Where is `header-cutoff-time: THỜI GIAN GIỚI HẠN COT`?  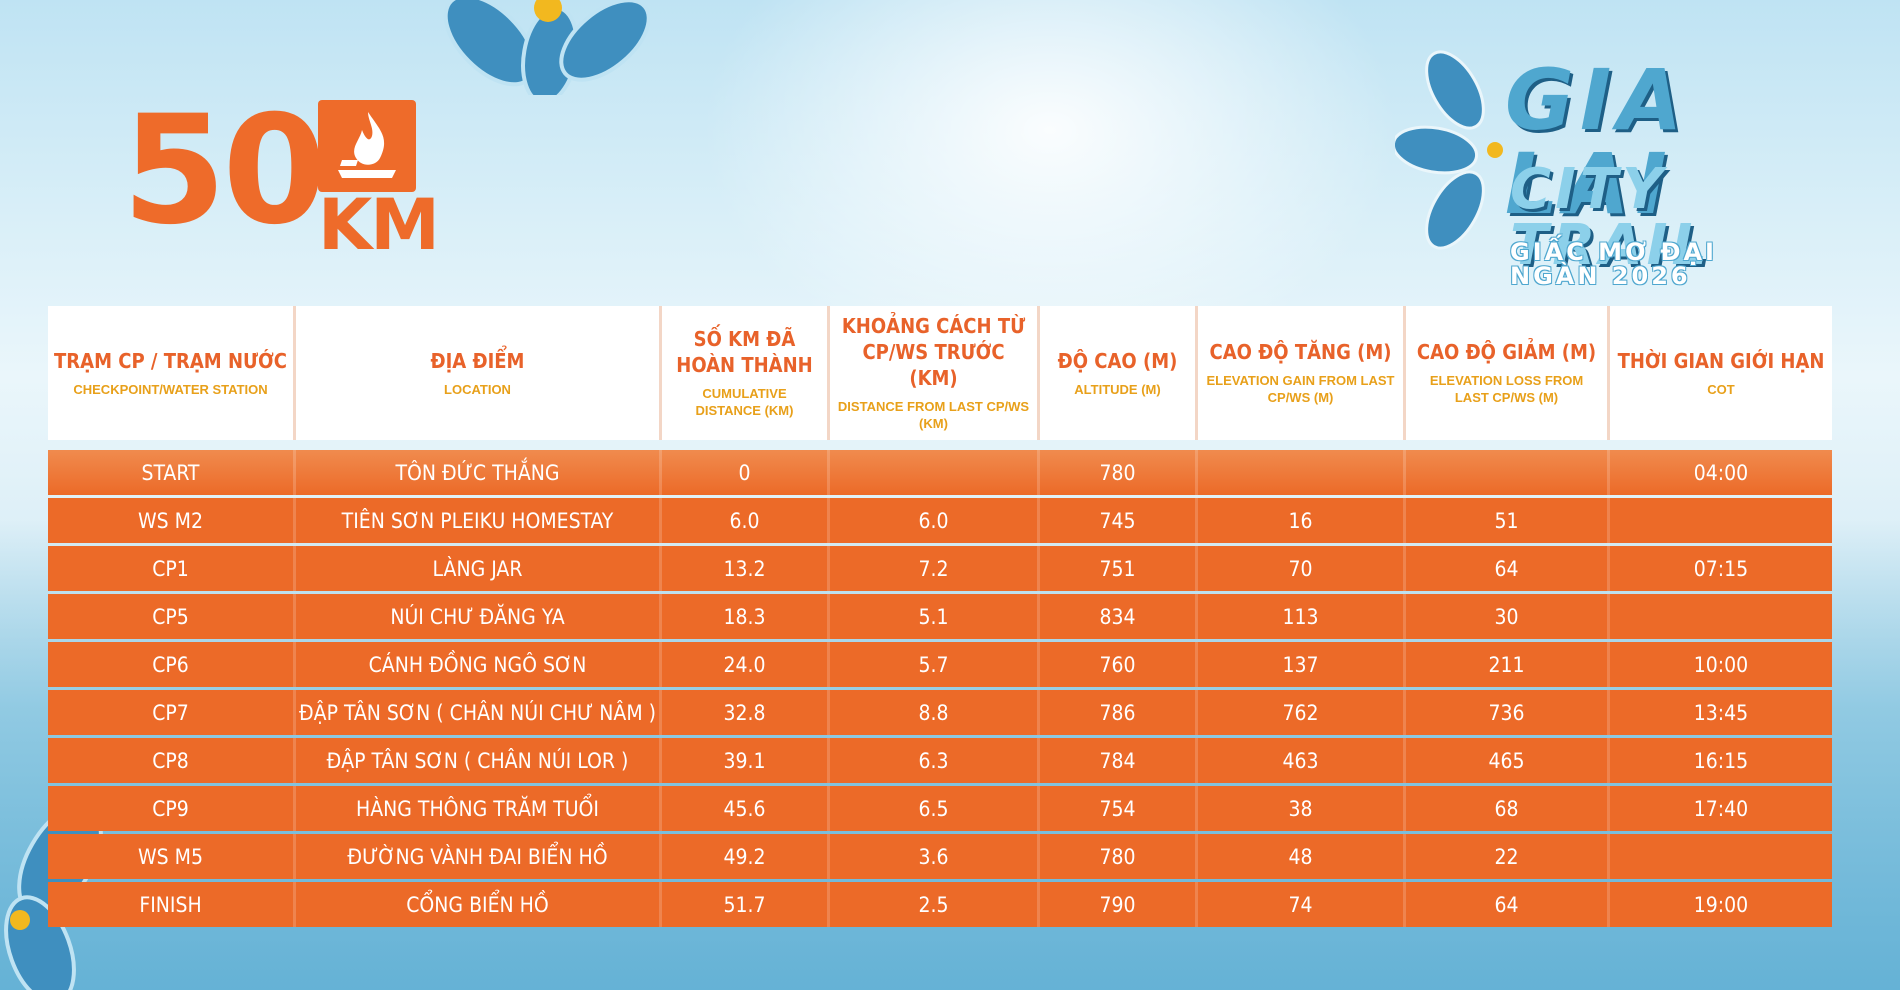
header-cutoff-time: THỜI GIAN GIỚI HẠN COT is located at coordinates (1721, 373).